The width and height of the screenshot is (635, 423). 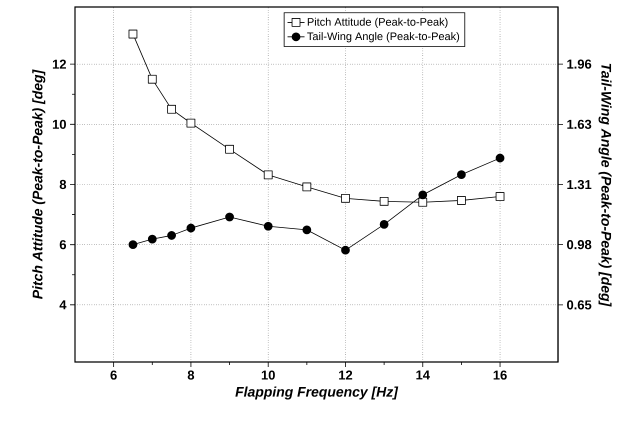 What do you see at coordinates (63, 305) in the screenshot?
I see `y-tick-label: 4` at bounding box center [63, 305].